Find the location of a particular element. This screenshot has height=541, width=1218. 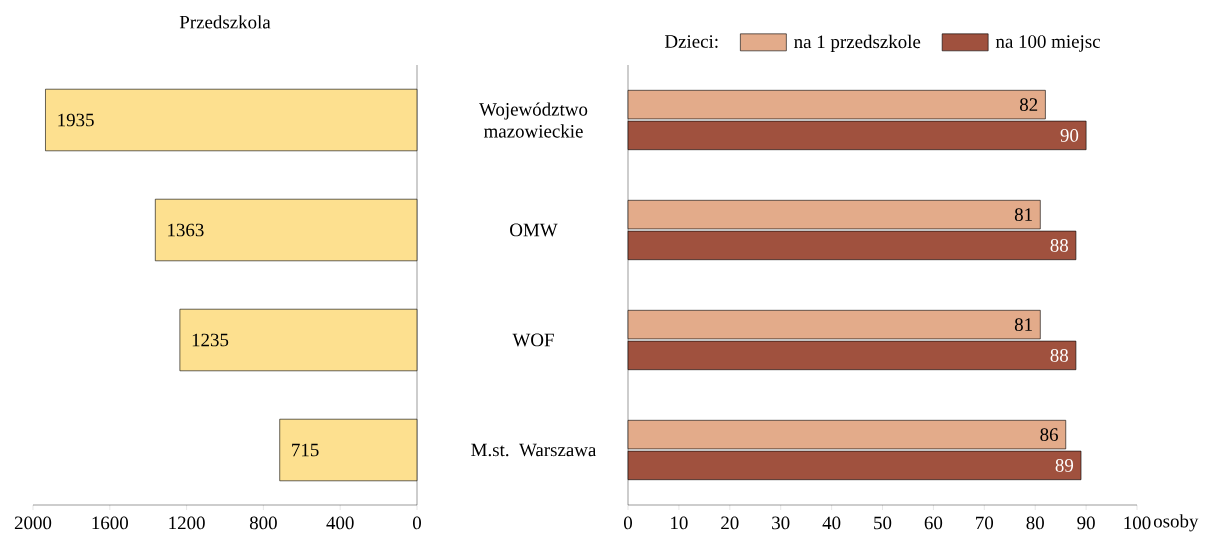

x-tick-label: 50 is located at coordinates (883, 523).